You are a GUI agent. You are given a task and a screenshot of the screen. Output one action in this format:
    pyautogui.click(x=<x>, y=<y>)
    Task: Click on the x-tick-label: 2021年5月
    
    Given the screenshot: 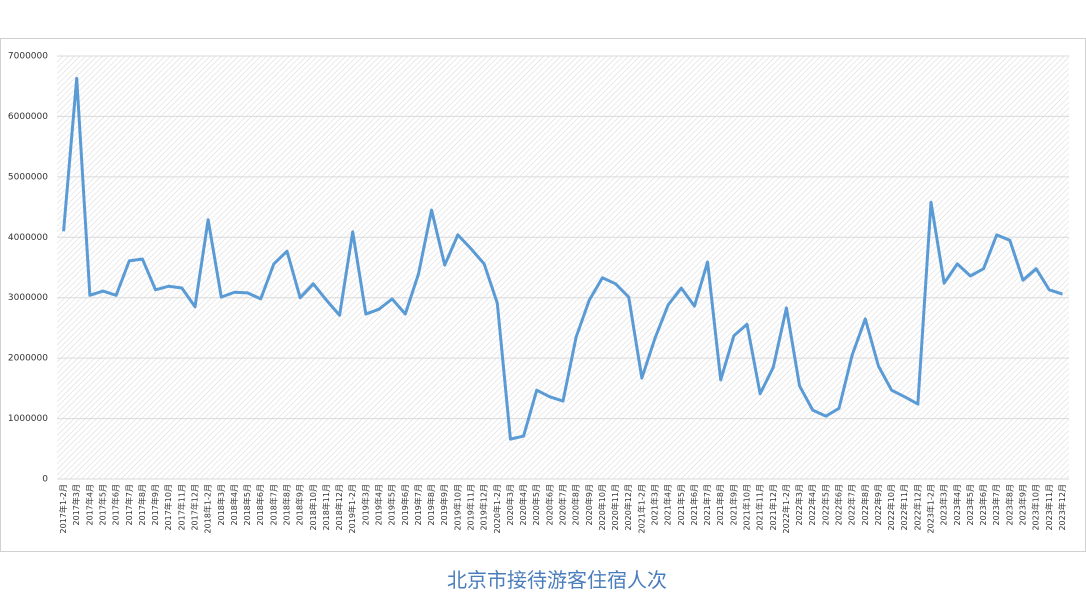 What is the action you would take?
    pyautogui.click(x=681, y=504)
    